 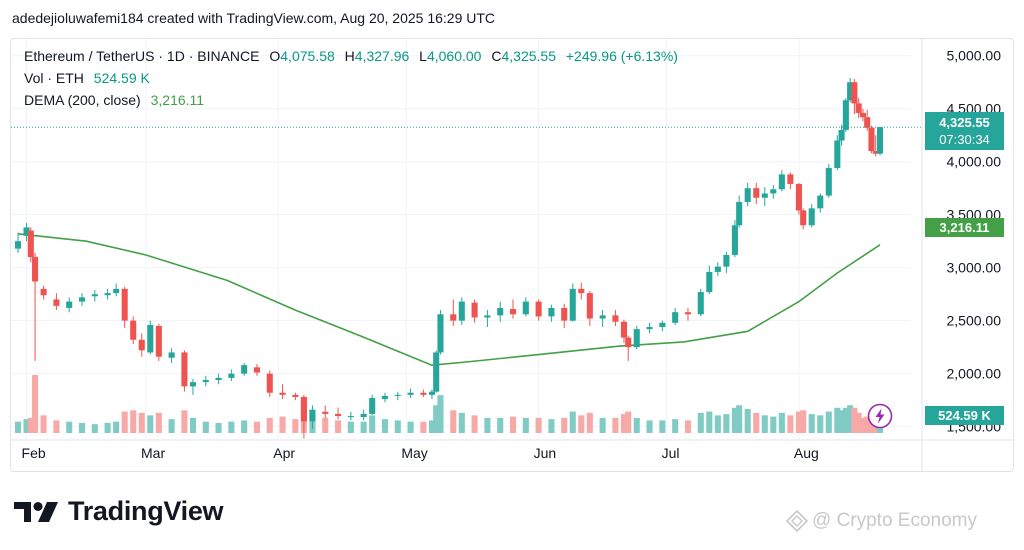 I want to click on legend-volume-row: Vol · ETH 524.59 K, so click(x=87, y=78).